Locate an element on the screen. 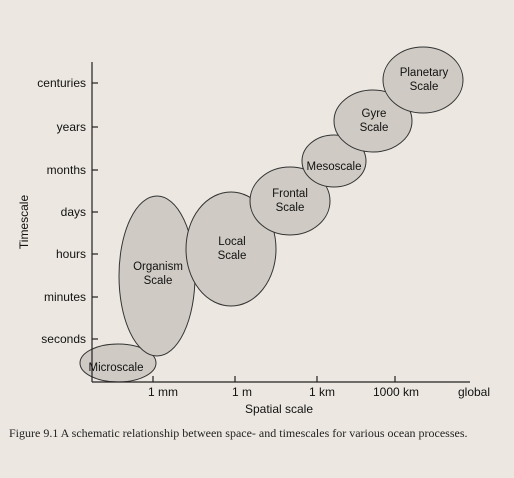  y-tick-label: centuries is located at coordinates (61, 83).